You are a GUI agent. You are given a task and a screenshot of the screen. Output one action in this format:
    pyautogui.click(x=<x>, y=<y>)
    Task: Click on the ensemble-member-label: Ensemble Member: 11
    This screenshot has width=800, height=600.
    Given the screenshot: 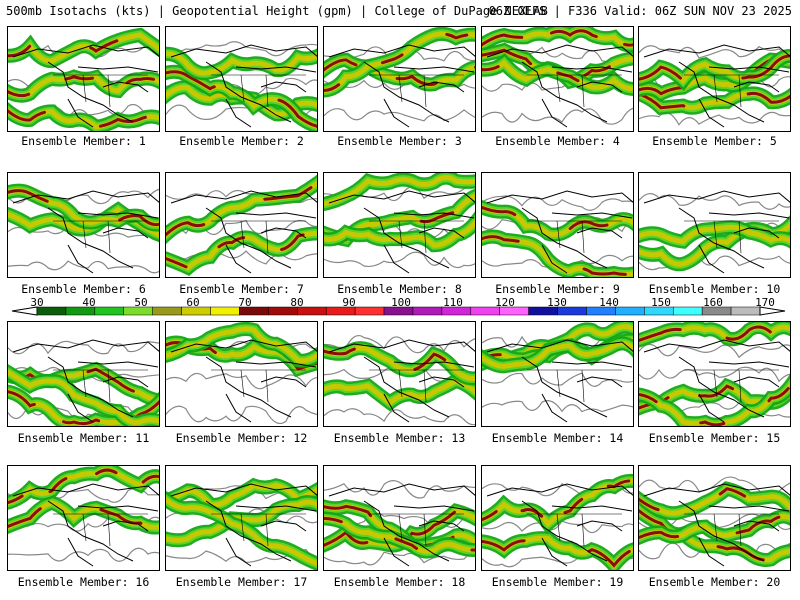 What is the action you would take?
    pyautogui.click(x=83, y=438)
    